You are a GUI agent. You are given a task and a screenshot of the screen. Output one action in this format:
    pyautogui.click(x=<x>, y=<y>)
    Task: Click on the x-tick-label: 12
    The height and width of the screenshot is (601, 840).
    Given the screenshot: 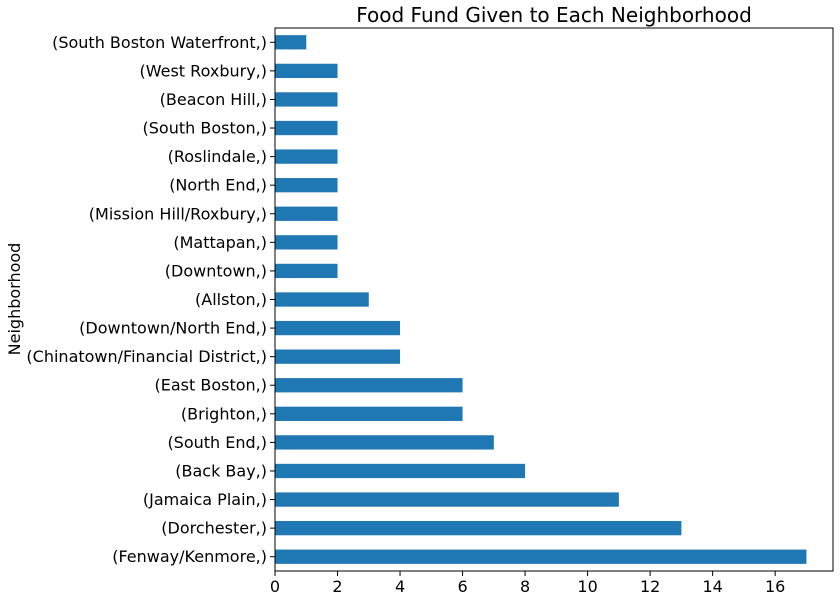 What is the action you would take?
    pyautogui.click(x=650, y=586)
    